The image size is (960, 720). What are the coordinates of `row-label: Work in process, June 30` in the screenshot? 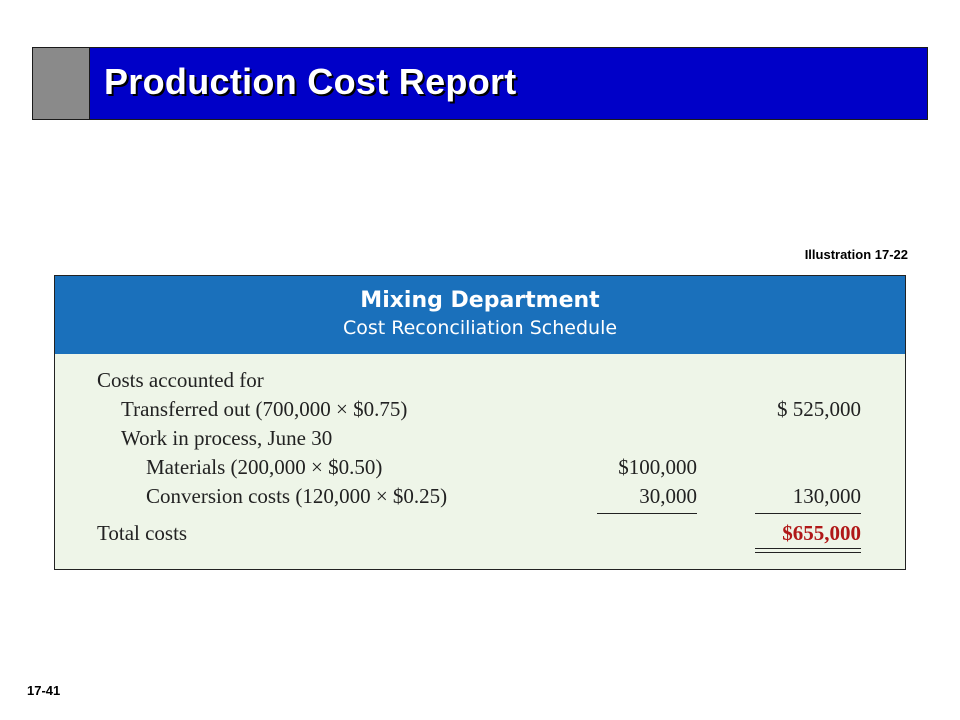 It's located at (227, 438).